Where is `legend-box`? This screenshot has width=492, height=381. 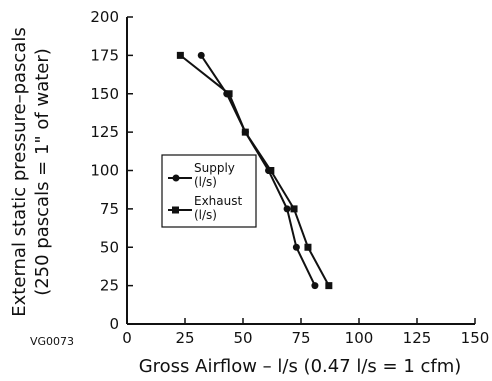
legend-box is located at coordinates (209, 191).